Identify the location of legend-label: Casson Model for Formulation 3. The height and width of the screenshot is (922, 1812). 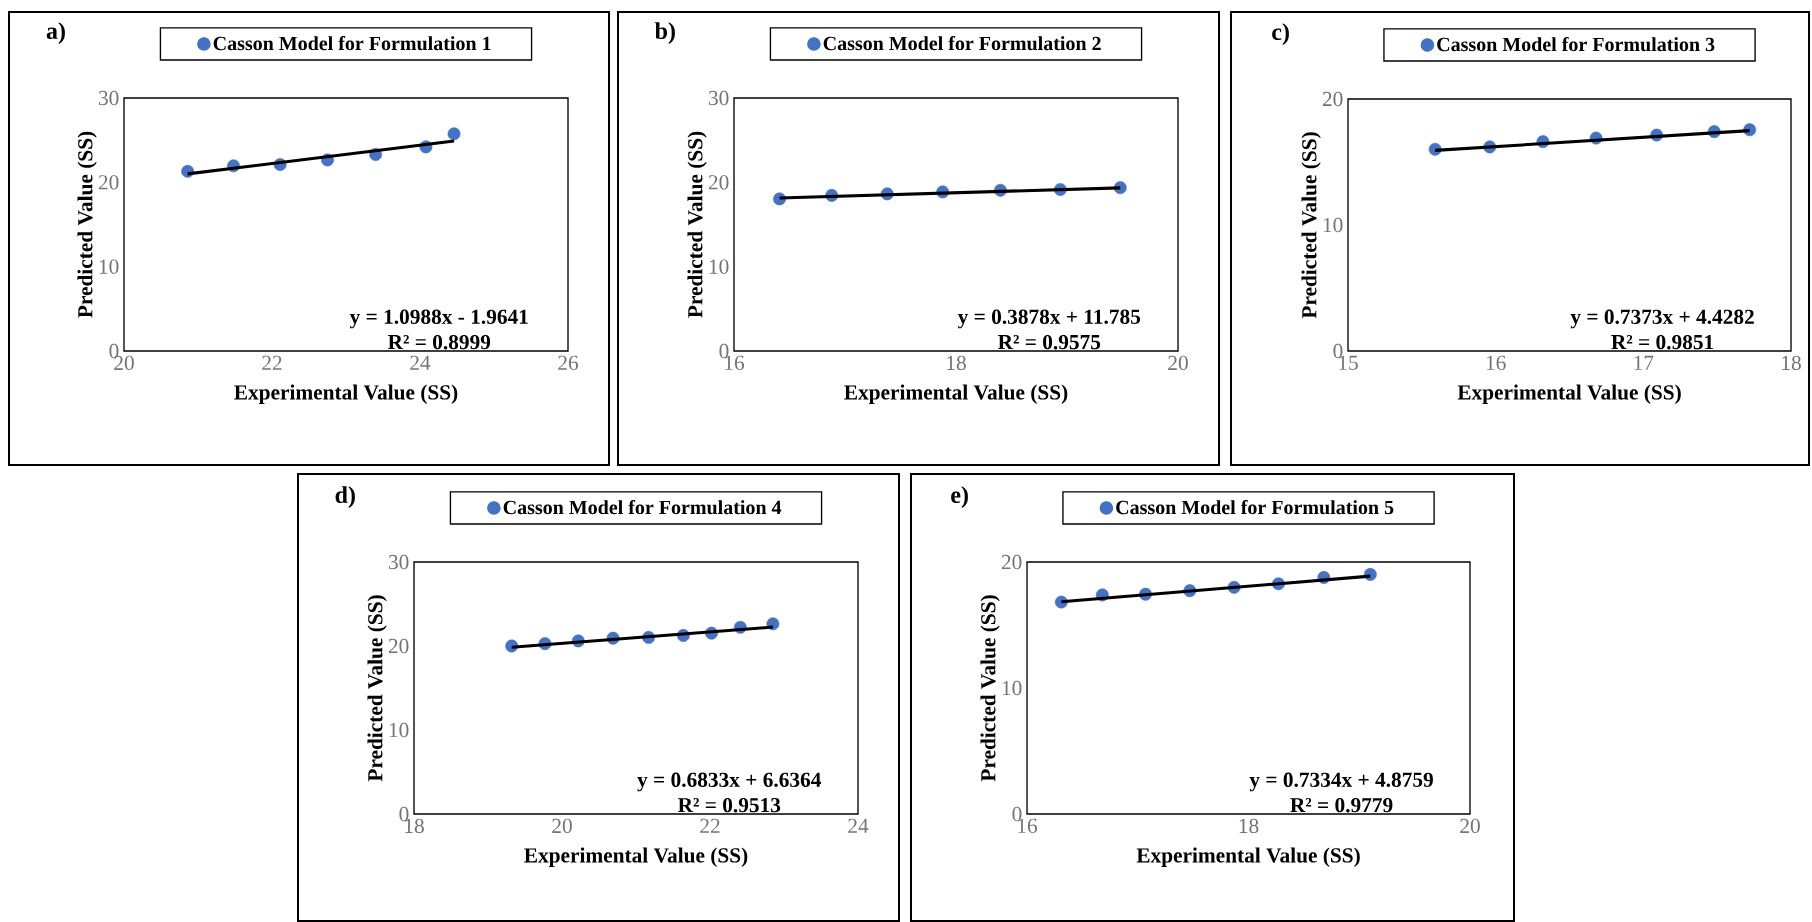
(1576, 44).